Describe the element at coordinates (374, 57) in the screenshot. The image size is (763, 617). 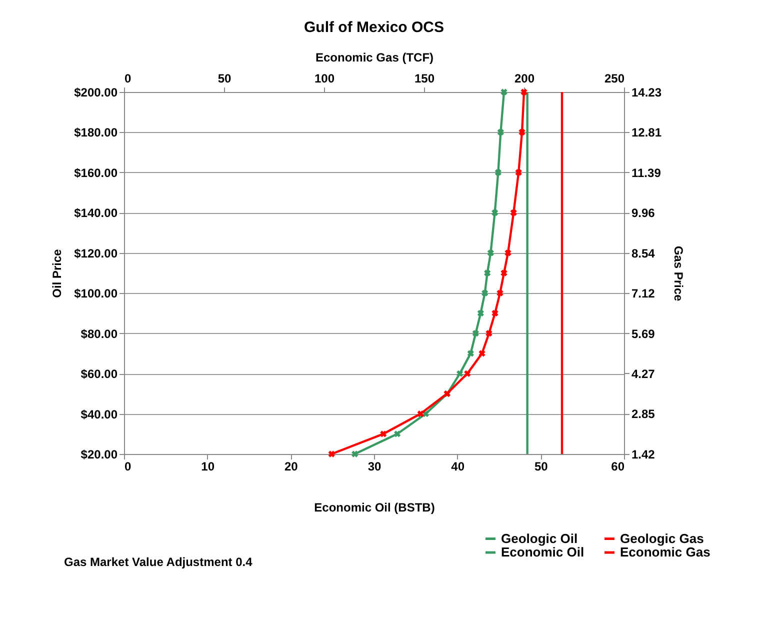
I see `x2-axis-title: Economic Gas (TCF)` at that location.